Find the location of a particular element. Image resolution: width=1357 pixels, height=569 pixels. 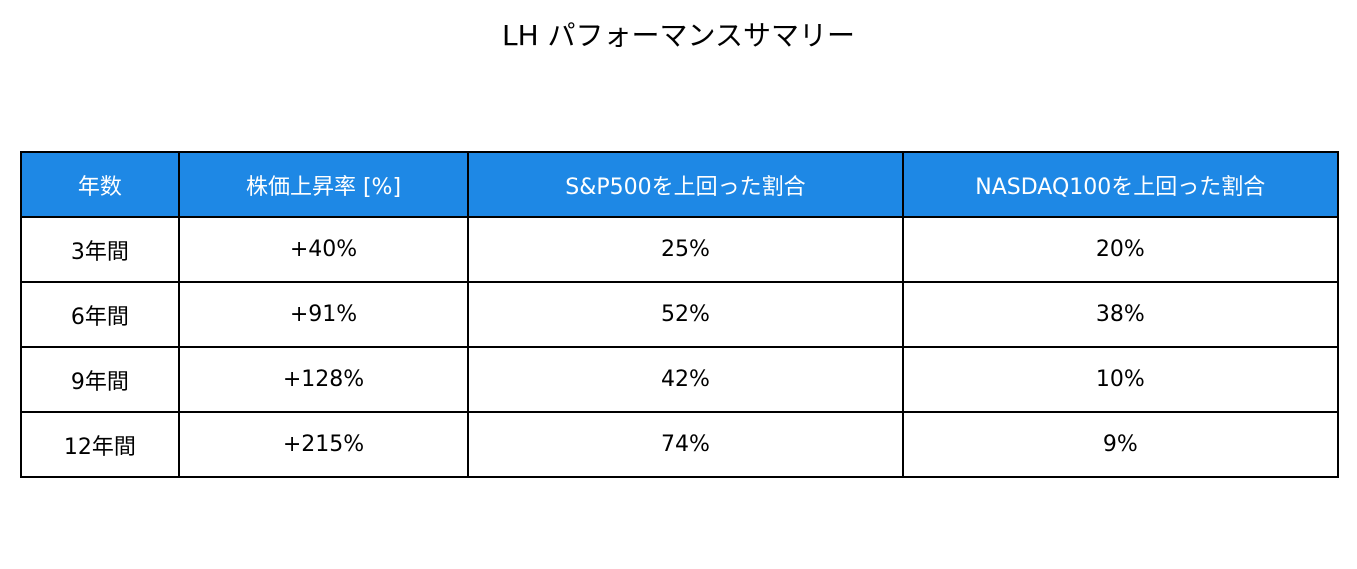

column-header: 株価上昇率 [%] is located at coordinates (323, 184).